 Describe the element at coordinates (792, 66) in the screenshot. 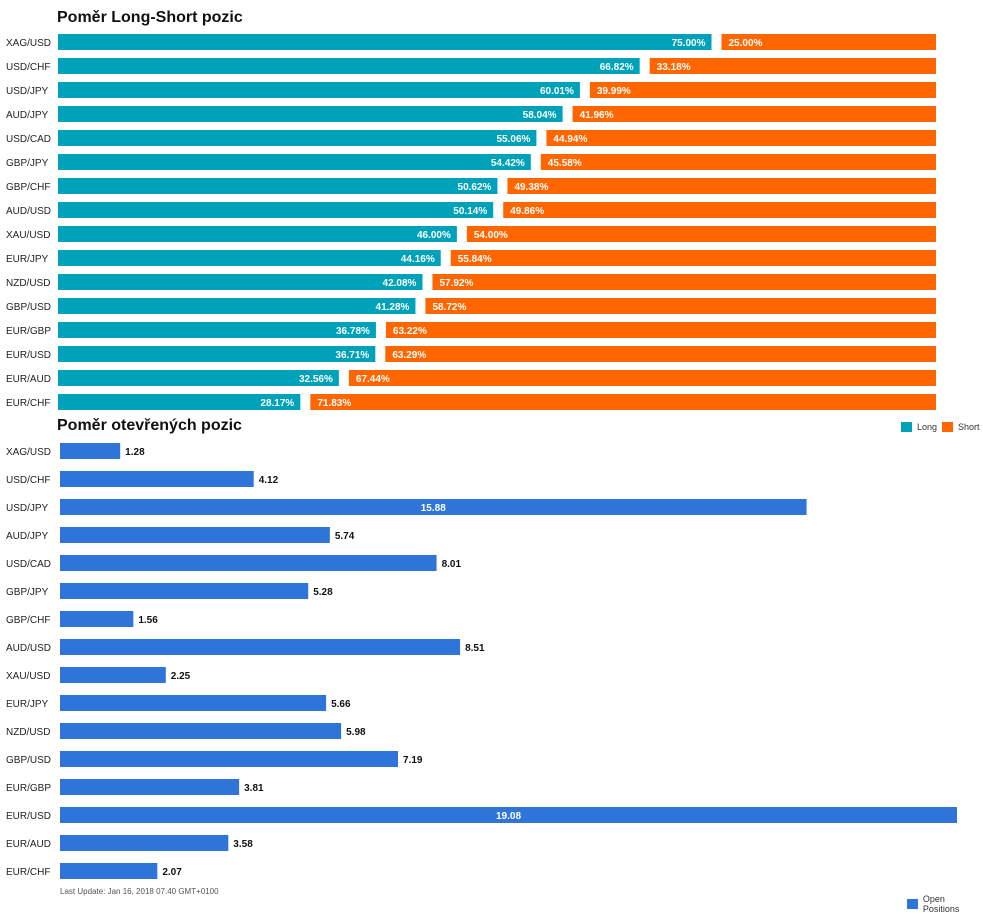

I see `short-bar-usd-chf` at that location.